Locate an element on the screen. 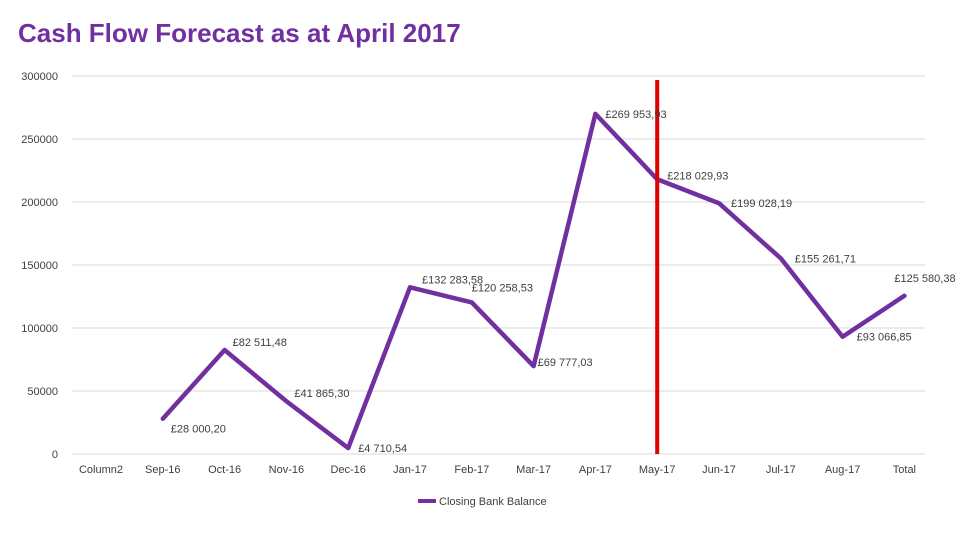  x-tick-label: Jun-17 is located at coordinates (719, 470).